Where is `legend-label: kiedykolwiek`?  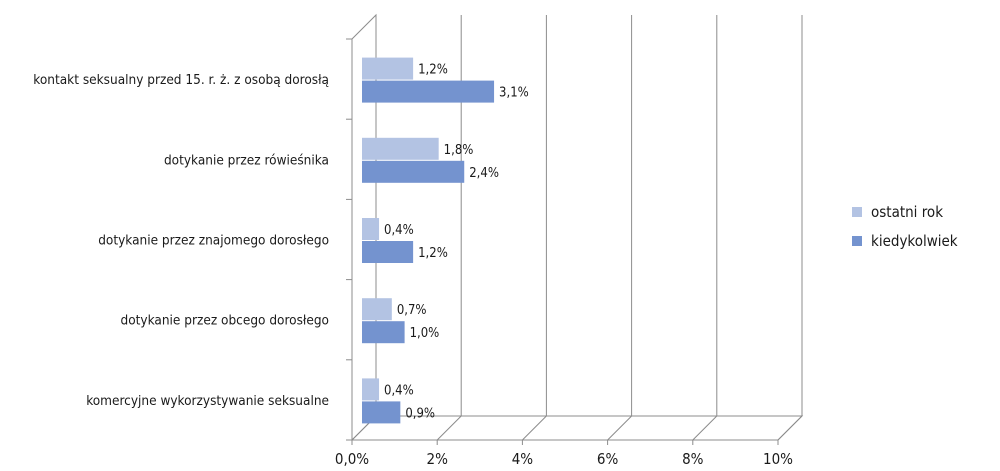 legend-label: kiedykolwiek is located at coordinates (914, 241).